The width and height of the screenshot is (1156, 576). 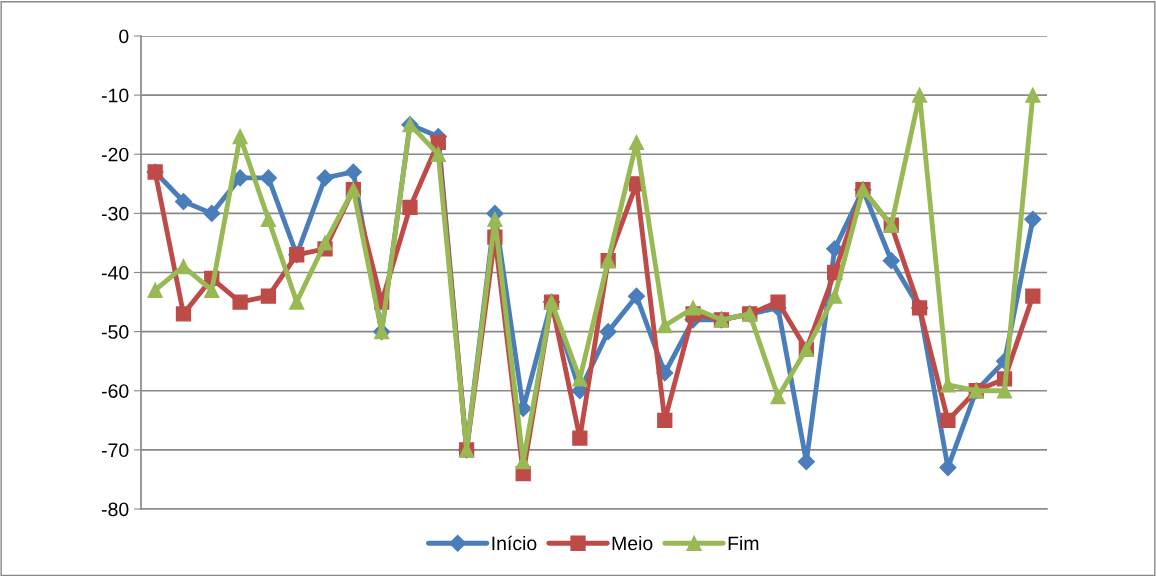 What do you see at coordinates (115, 332) in the screenshot?
I see `y-tick-label: -50` at bounding box center [115, 332].